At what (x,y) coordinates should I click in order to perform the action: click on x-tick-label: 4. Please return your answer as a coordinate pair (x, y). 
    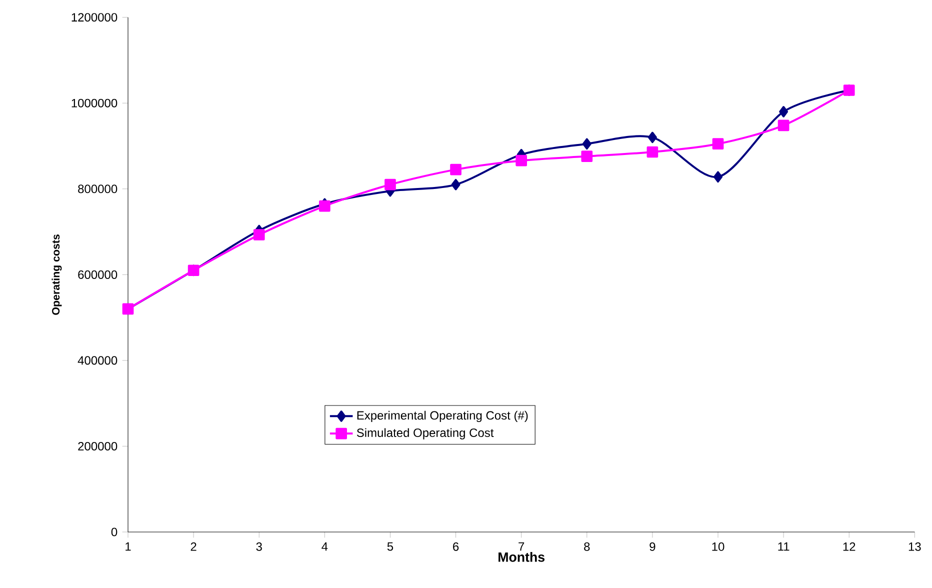
    Looking at the image, I should click on (325, 546).